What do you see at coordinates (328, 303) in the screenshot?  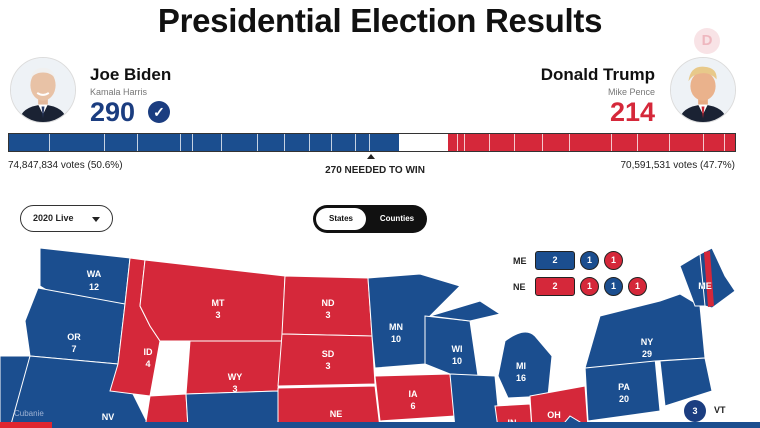 I see `label-nd: ND` at bounding box center [328, 303].